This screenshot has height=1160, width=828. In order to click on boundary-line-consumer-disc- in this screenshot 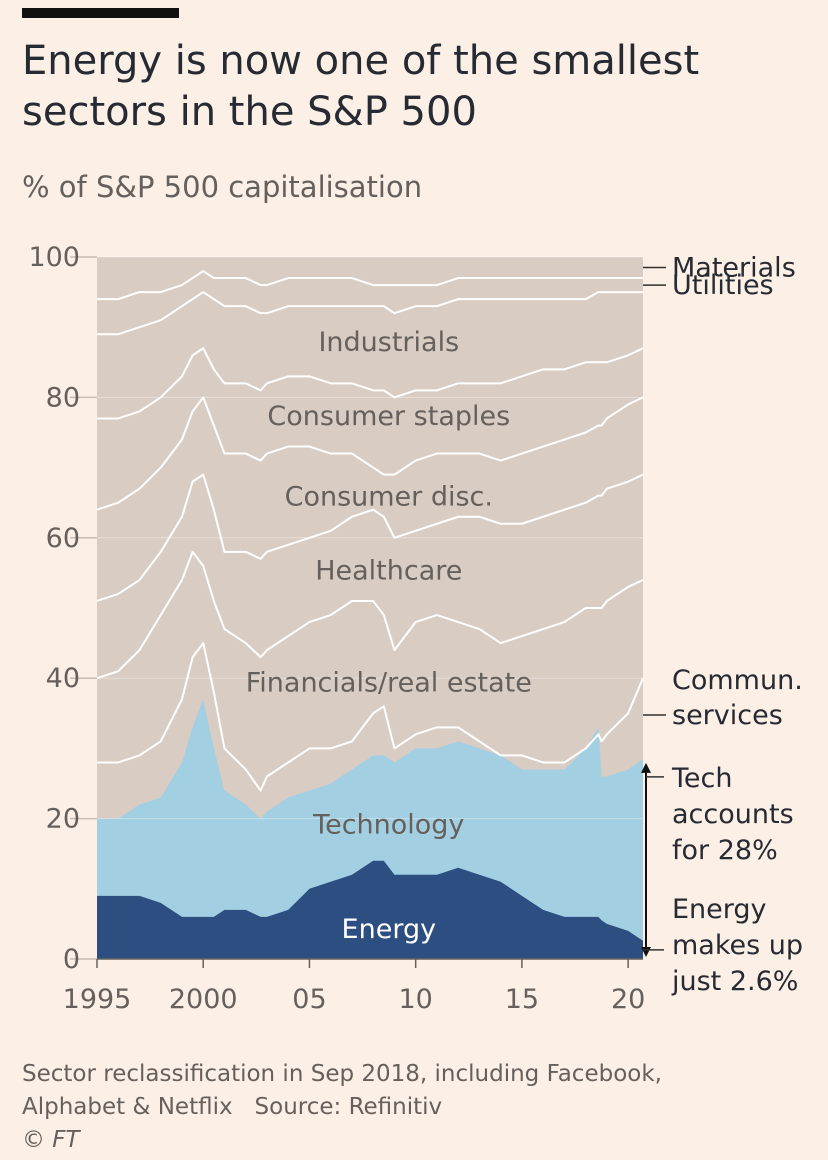, I will do `click(370, 453)`.